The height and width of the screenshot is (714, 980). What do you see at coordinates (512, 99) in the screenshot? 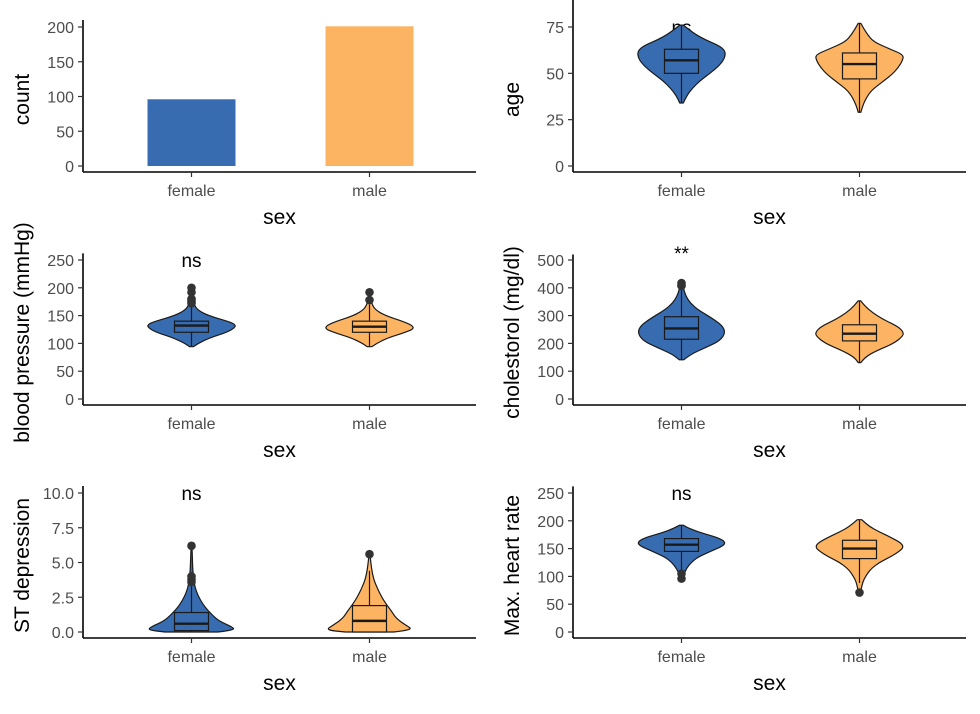
I see `y-axis-title: age` at bounding box center [512, 99].